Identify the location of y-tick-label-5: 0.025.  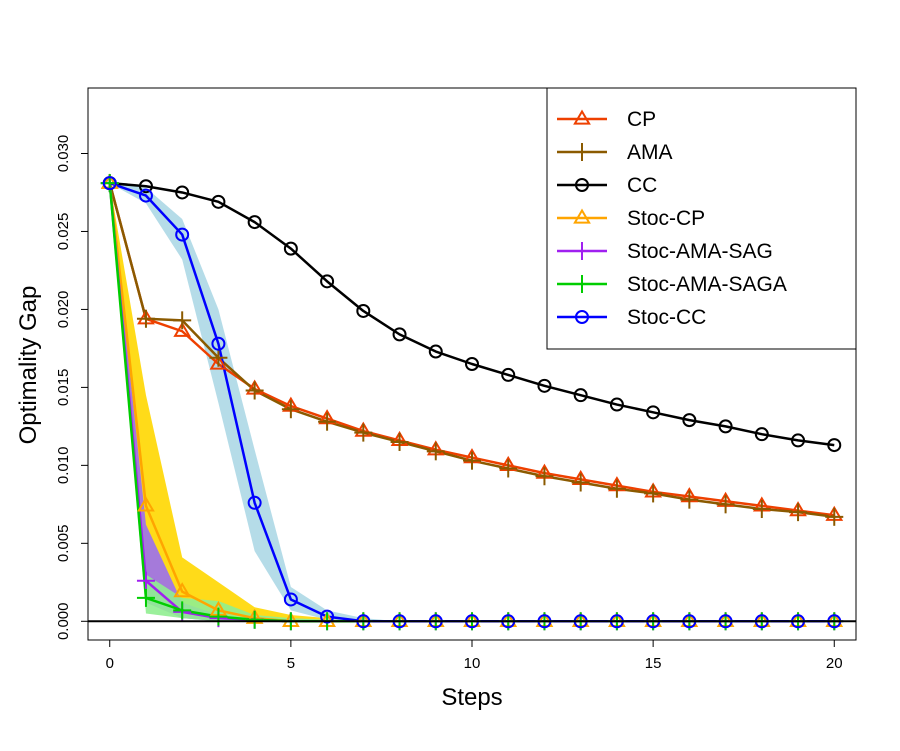
(63, 232).